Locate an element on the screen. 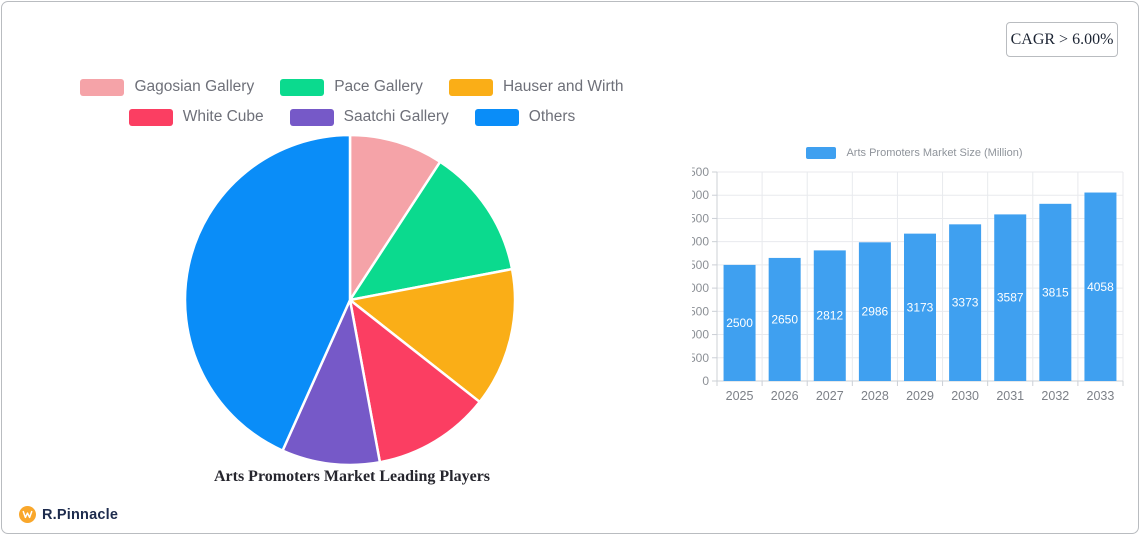  bar-value-label: 3587 is located at coordinates (1010, 298).